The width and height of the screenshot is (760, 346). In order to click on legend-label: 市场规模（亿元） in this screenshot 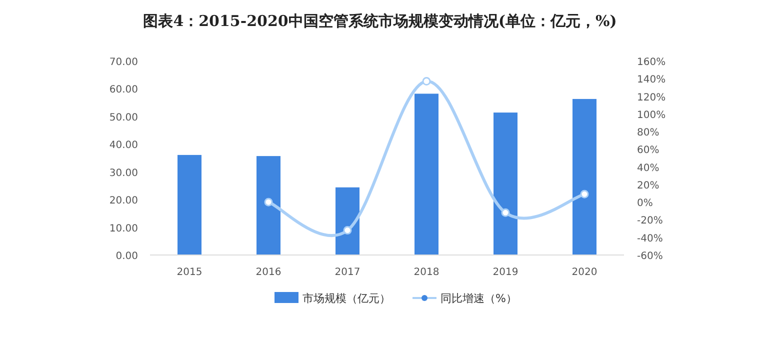, I will do `click(346, 298)`.